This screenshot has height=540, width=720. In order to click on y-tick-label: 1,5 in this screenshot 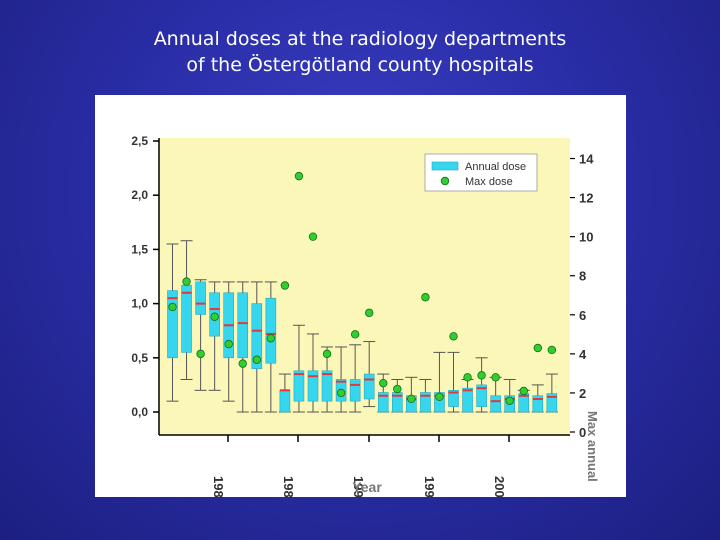, I will do `click(139, 249)`.